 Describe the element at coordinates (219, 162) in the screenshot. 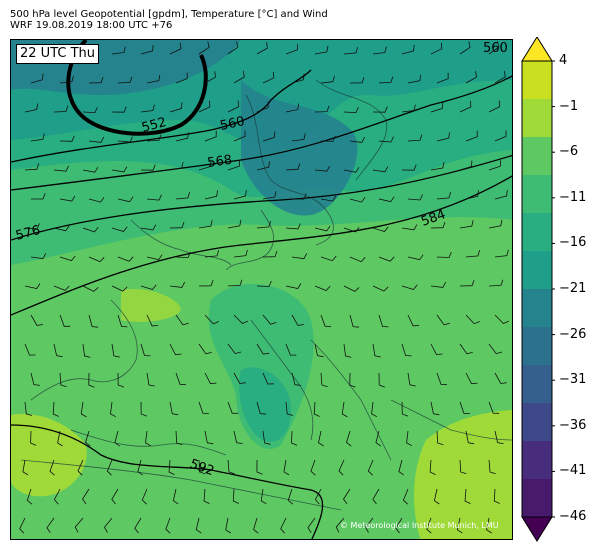

I see `contour-label-568: 568` at that location.